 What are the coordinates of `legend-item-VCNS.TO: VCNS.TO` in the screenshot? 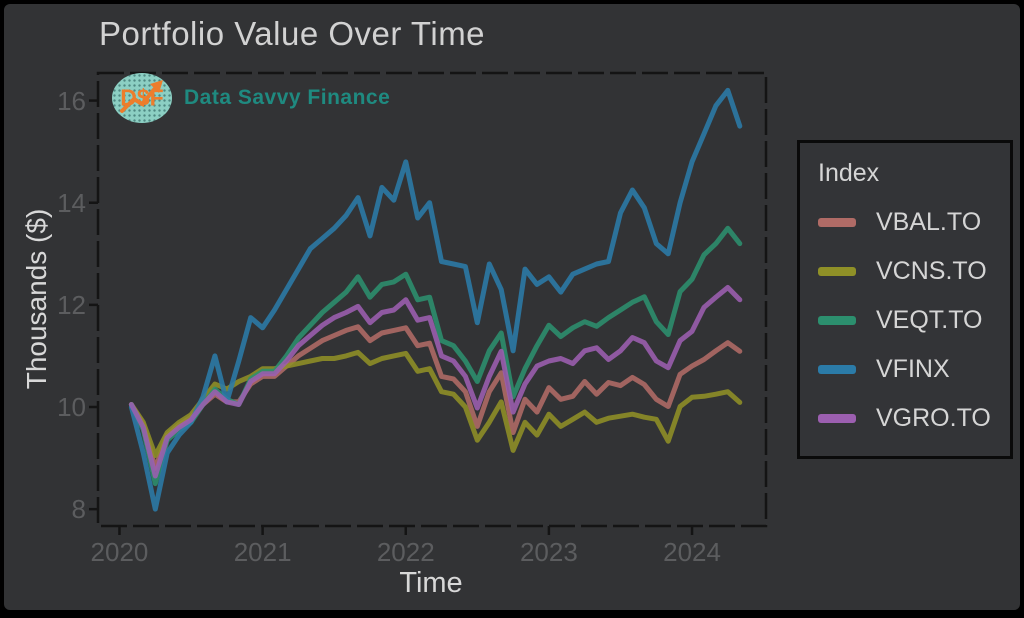 It's located at (914, 271).